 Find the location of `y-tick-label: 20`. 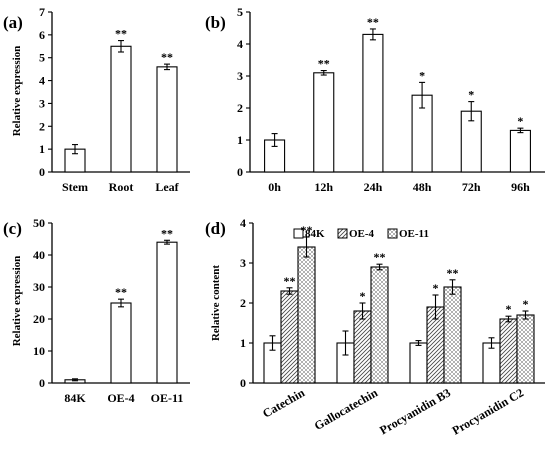

y-tick-label: 20 is located at coordinates (39, 319).